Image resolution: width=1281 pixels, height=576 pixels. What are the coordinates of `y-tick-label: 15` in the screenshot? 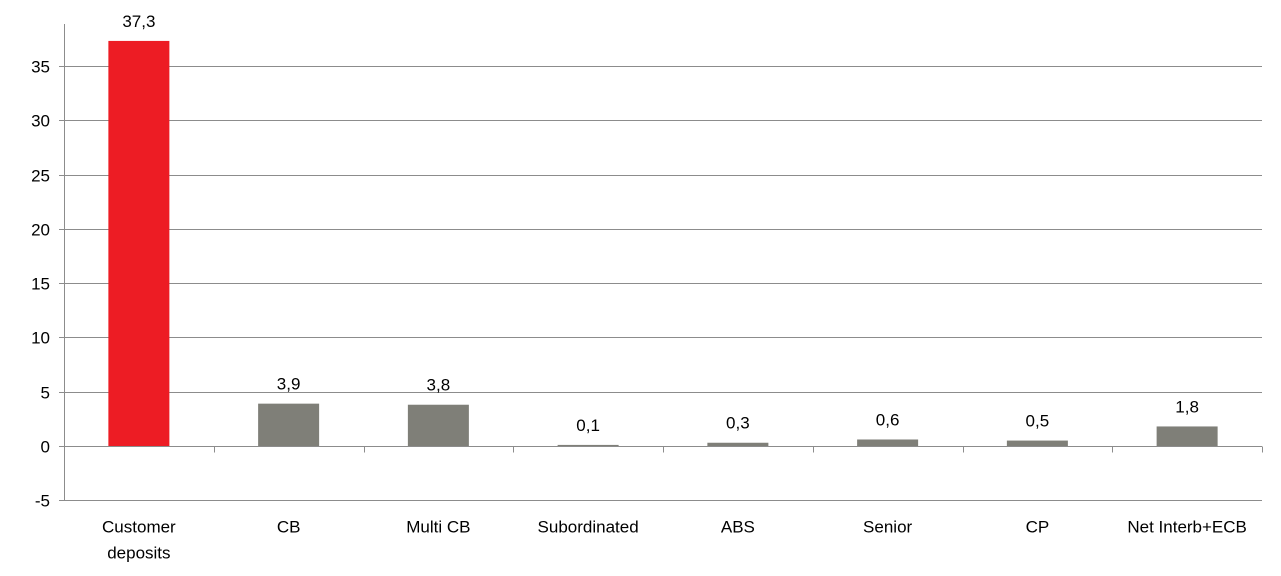 It's located at (40, 284).